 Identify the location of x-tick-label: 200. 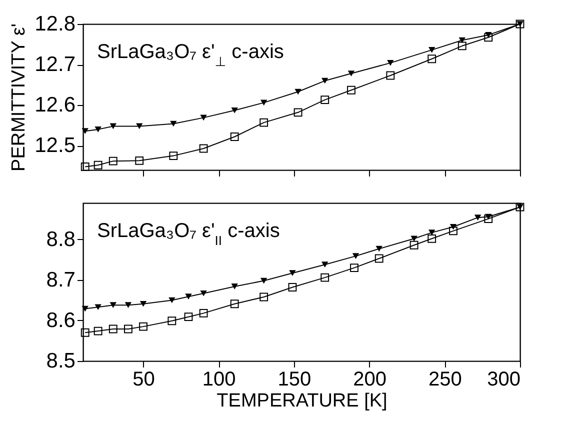
(369, 379).